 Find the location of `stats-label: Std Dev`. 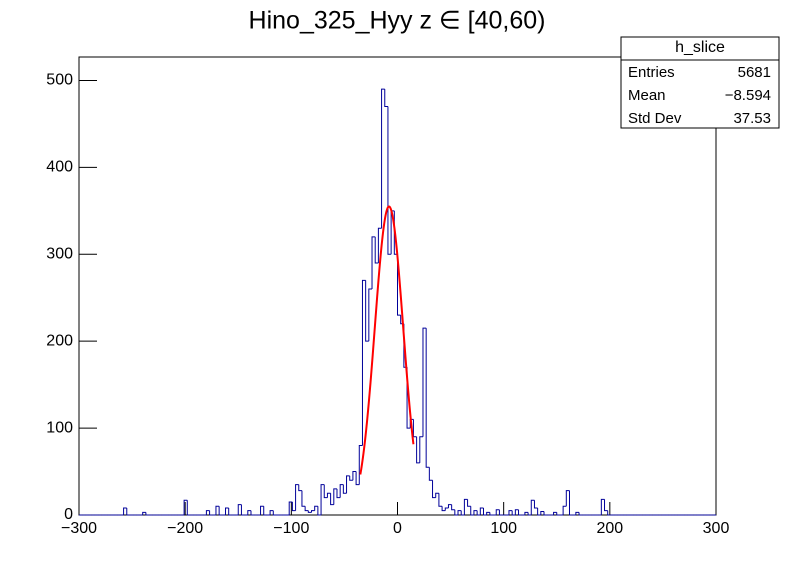

stats-label: Std Dev is located at coordinates (655, 118).